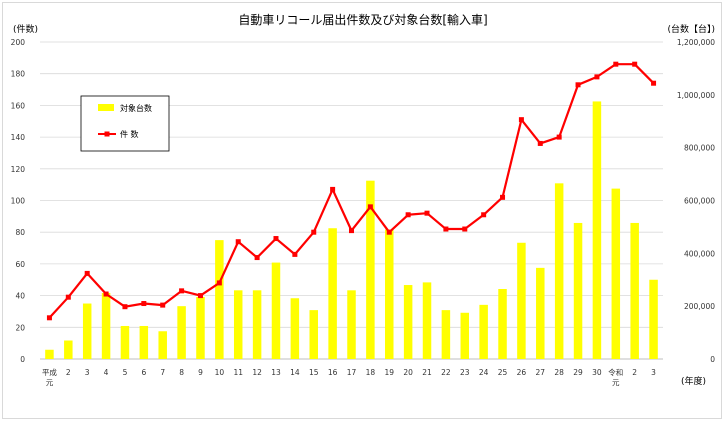  Describe the element at coordinates (20, 296) in the screenshot. I see `left-tick-label: 40` at that location.